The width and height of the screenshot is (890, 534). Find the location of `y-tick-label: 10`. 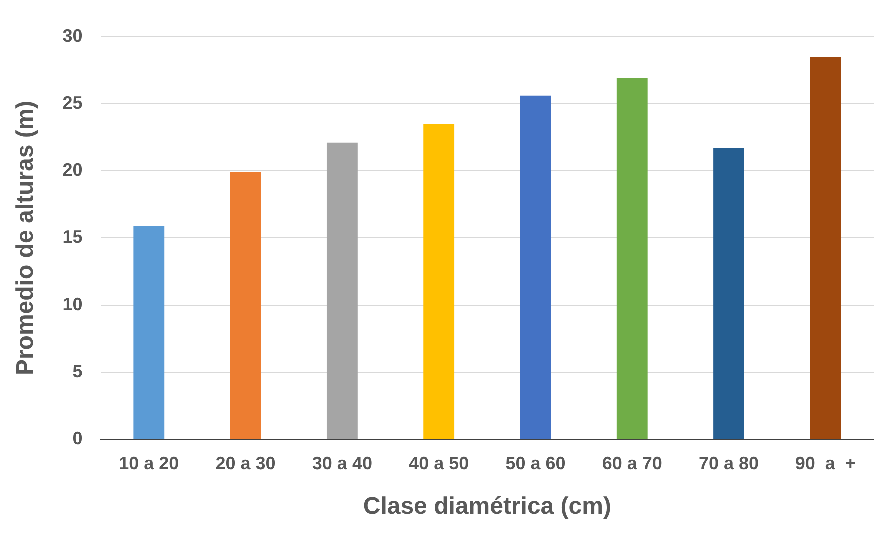

y-tick-label: 10 is located at coordinates (72, 304).